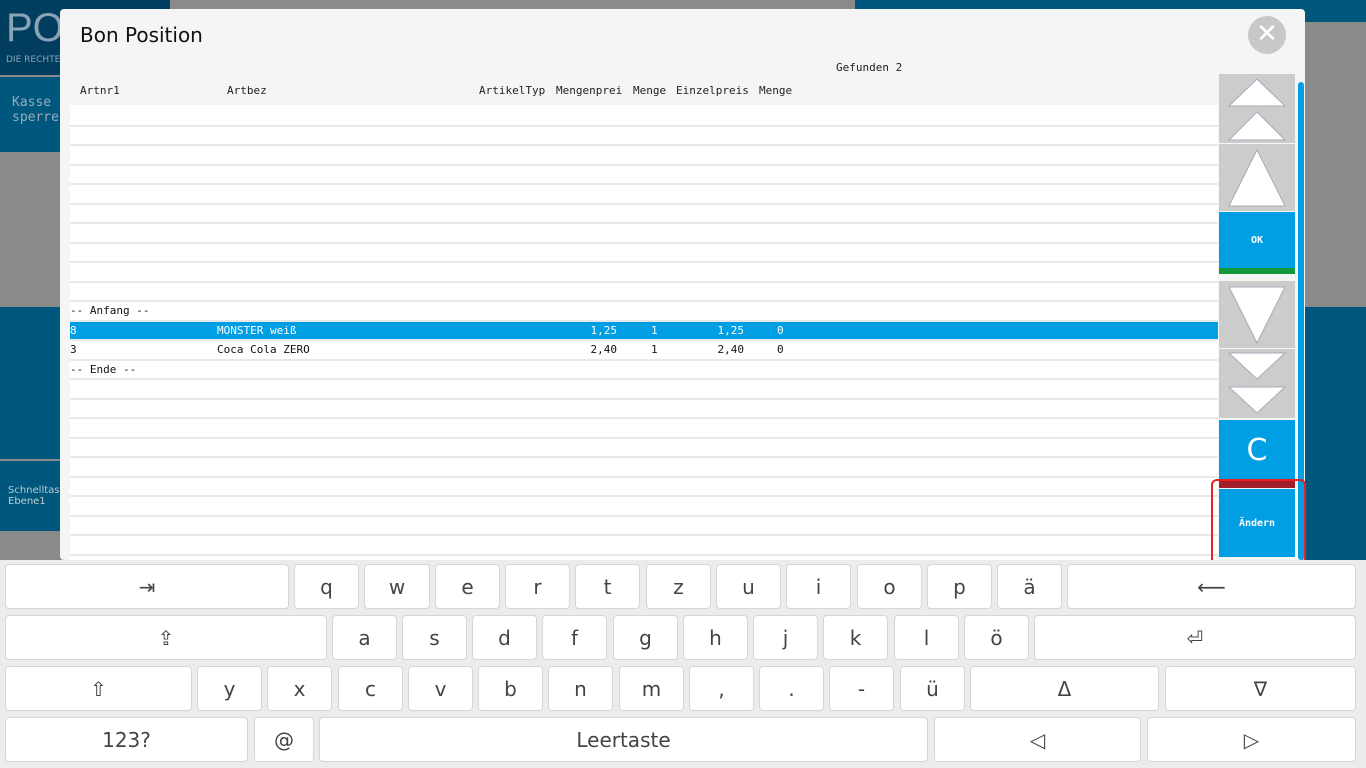  I want to click on key-up: Δ, so click(1064, 688).